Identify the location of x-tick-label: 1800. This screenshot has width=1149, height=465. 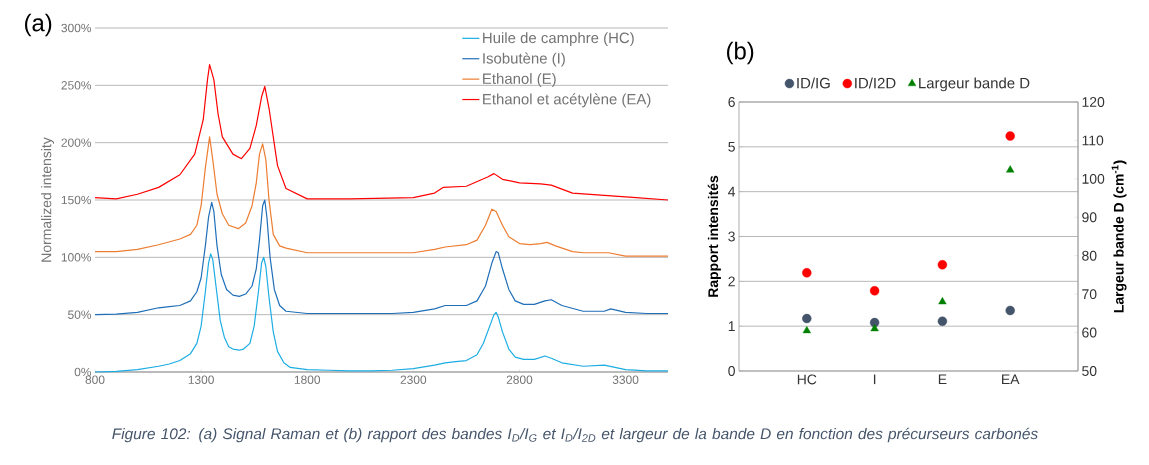
(307, 379).